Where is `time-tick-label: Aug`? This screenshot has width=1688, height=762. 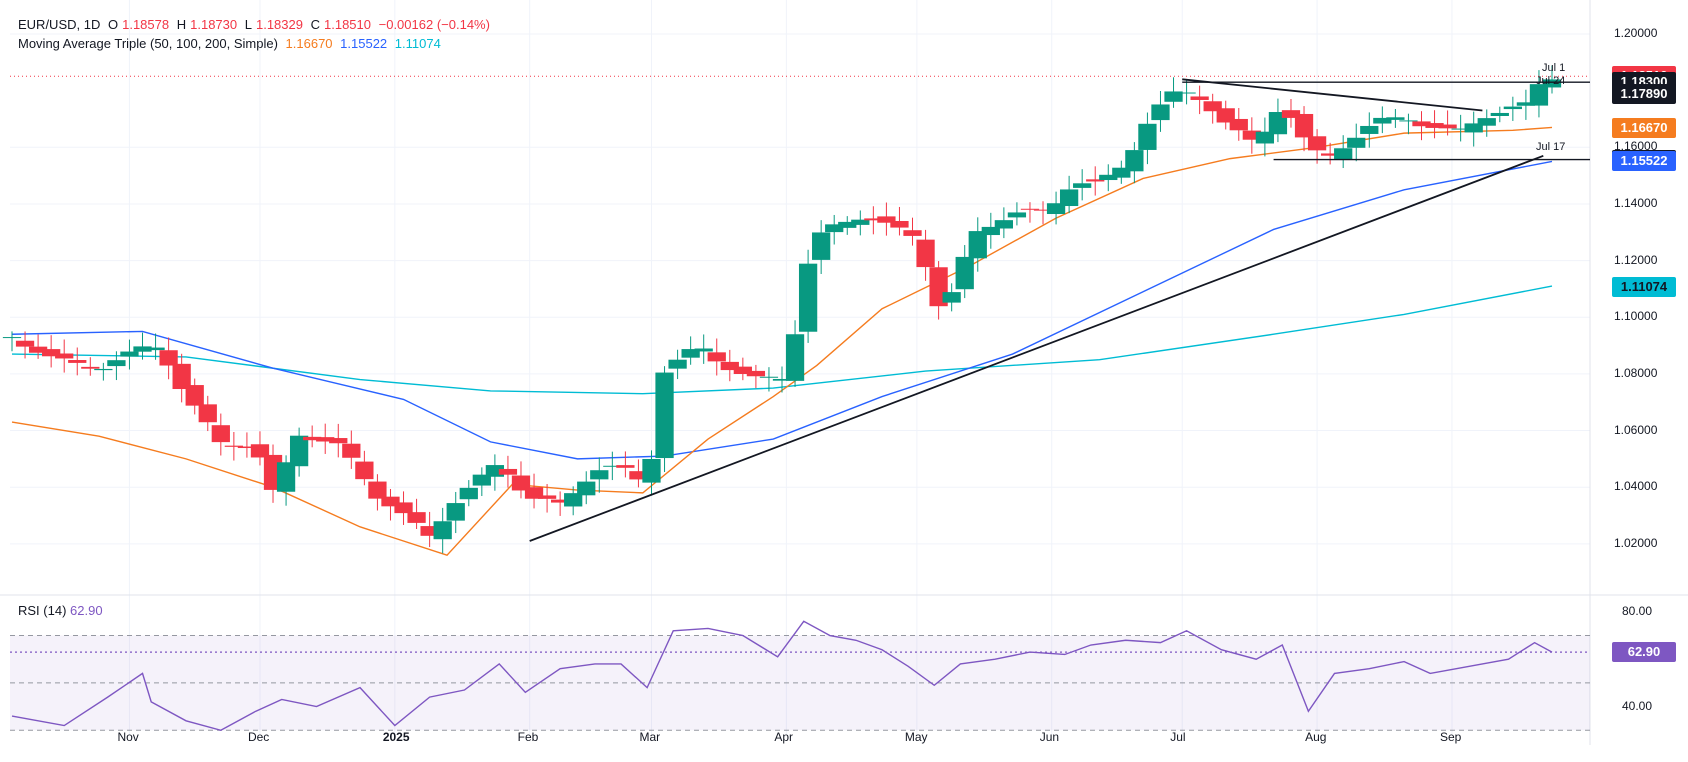 time-tick-label: Aug is located at coordinates (1316, 737).